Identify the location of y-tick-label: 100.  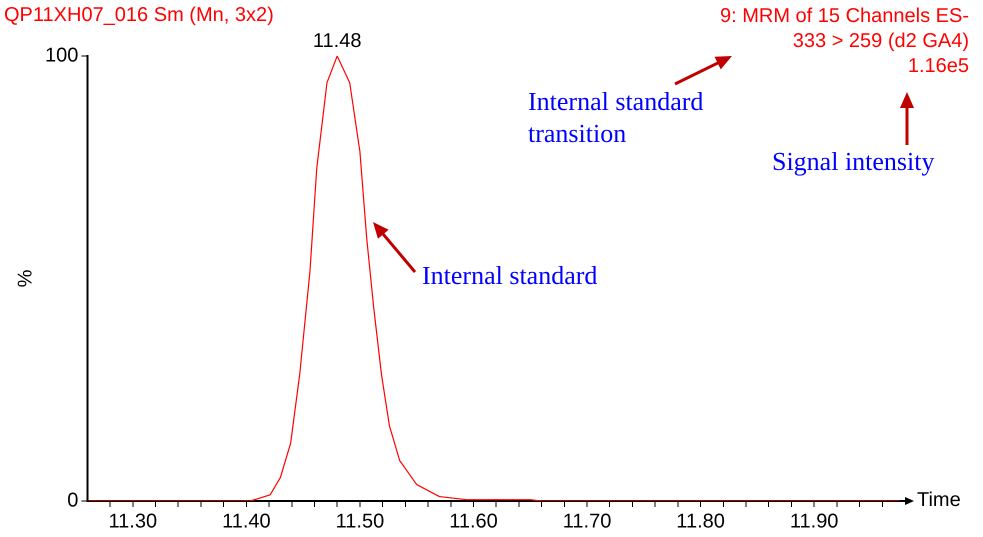
(61, 55).